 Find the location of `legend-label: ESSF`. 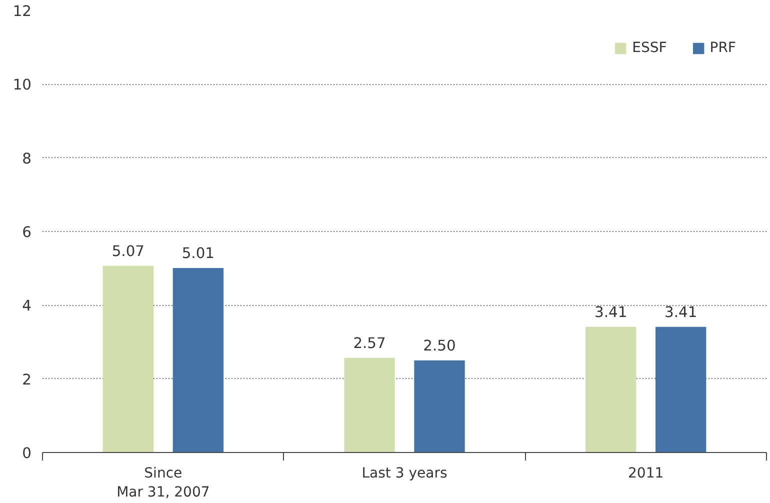

legend-label: ESSF is located at coordinates (649, 48).